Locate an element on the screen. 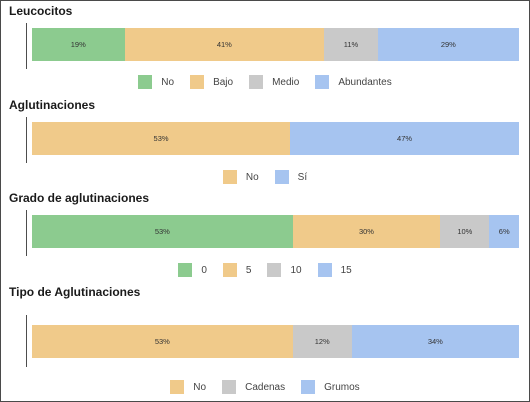 The image size is (530, 402). bar-segment: 41% is located at coordinates (224, 44).